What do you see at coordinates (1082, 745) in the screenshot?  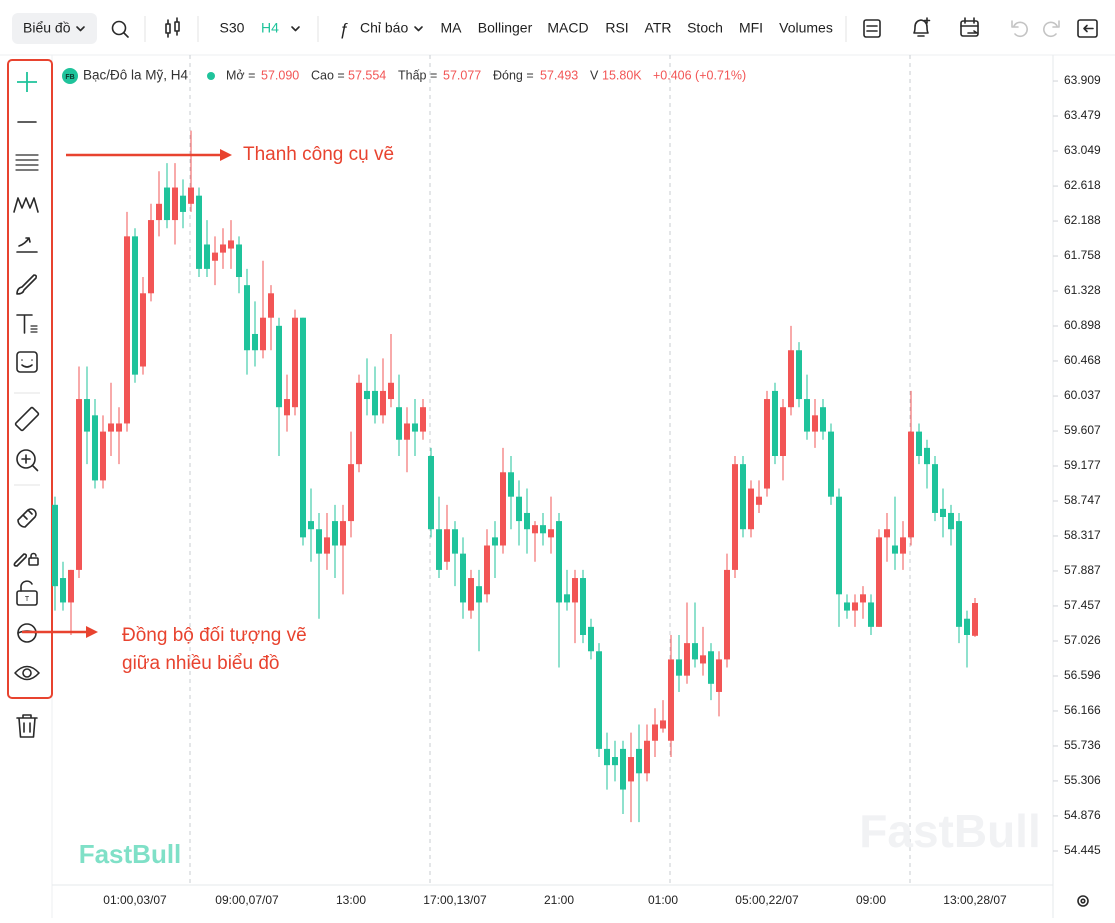 I see `y-tick-label: 55.736` at bounding box center [1082, 745].